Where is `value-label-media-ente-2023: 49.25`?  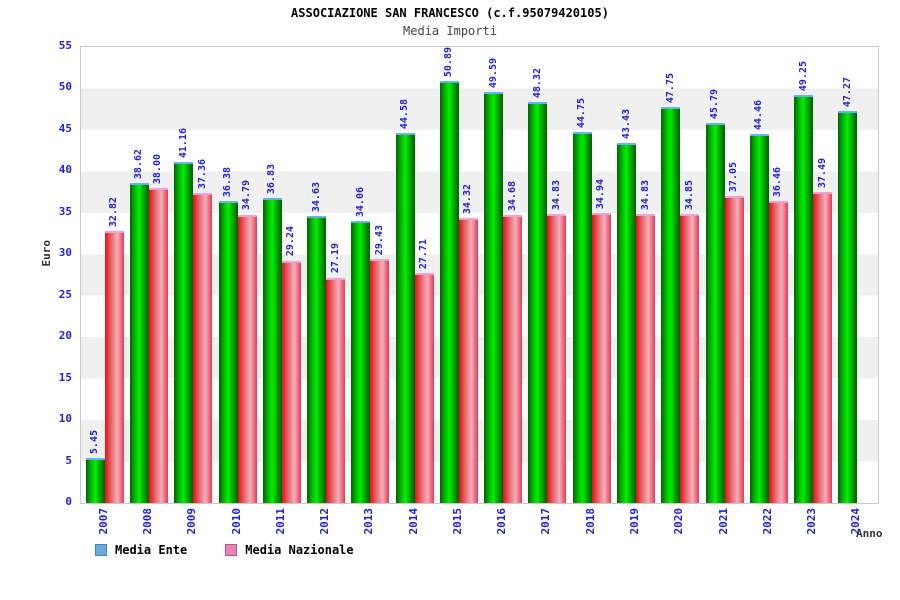 value-label-media-ente-2023: 49.25 is located at coordinates (803, 75).